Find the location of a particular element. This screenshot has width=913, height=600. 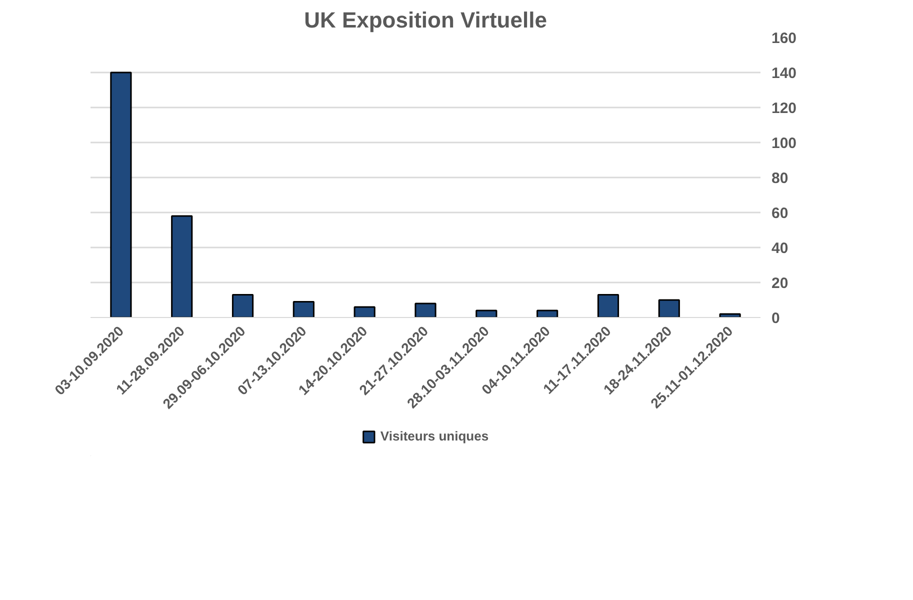

y-tick-label: 60 is located at coordinates (780, 213).